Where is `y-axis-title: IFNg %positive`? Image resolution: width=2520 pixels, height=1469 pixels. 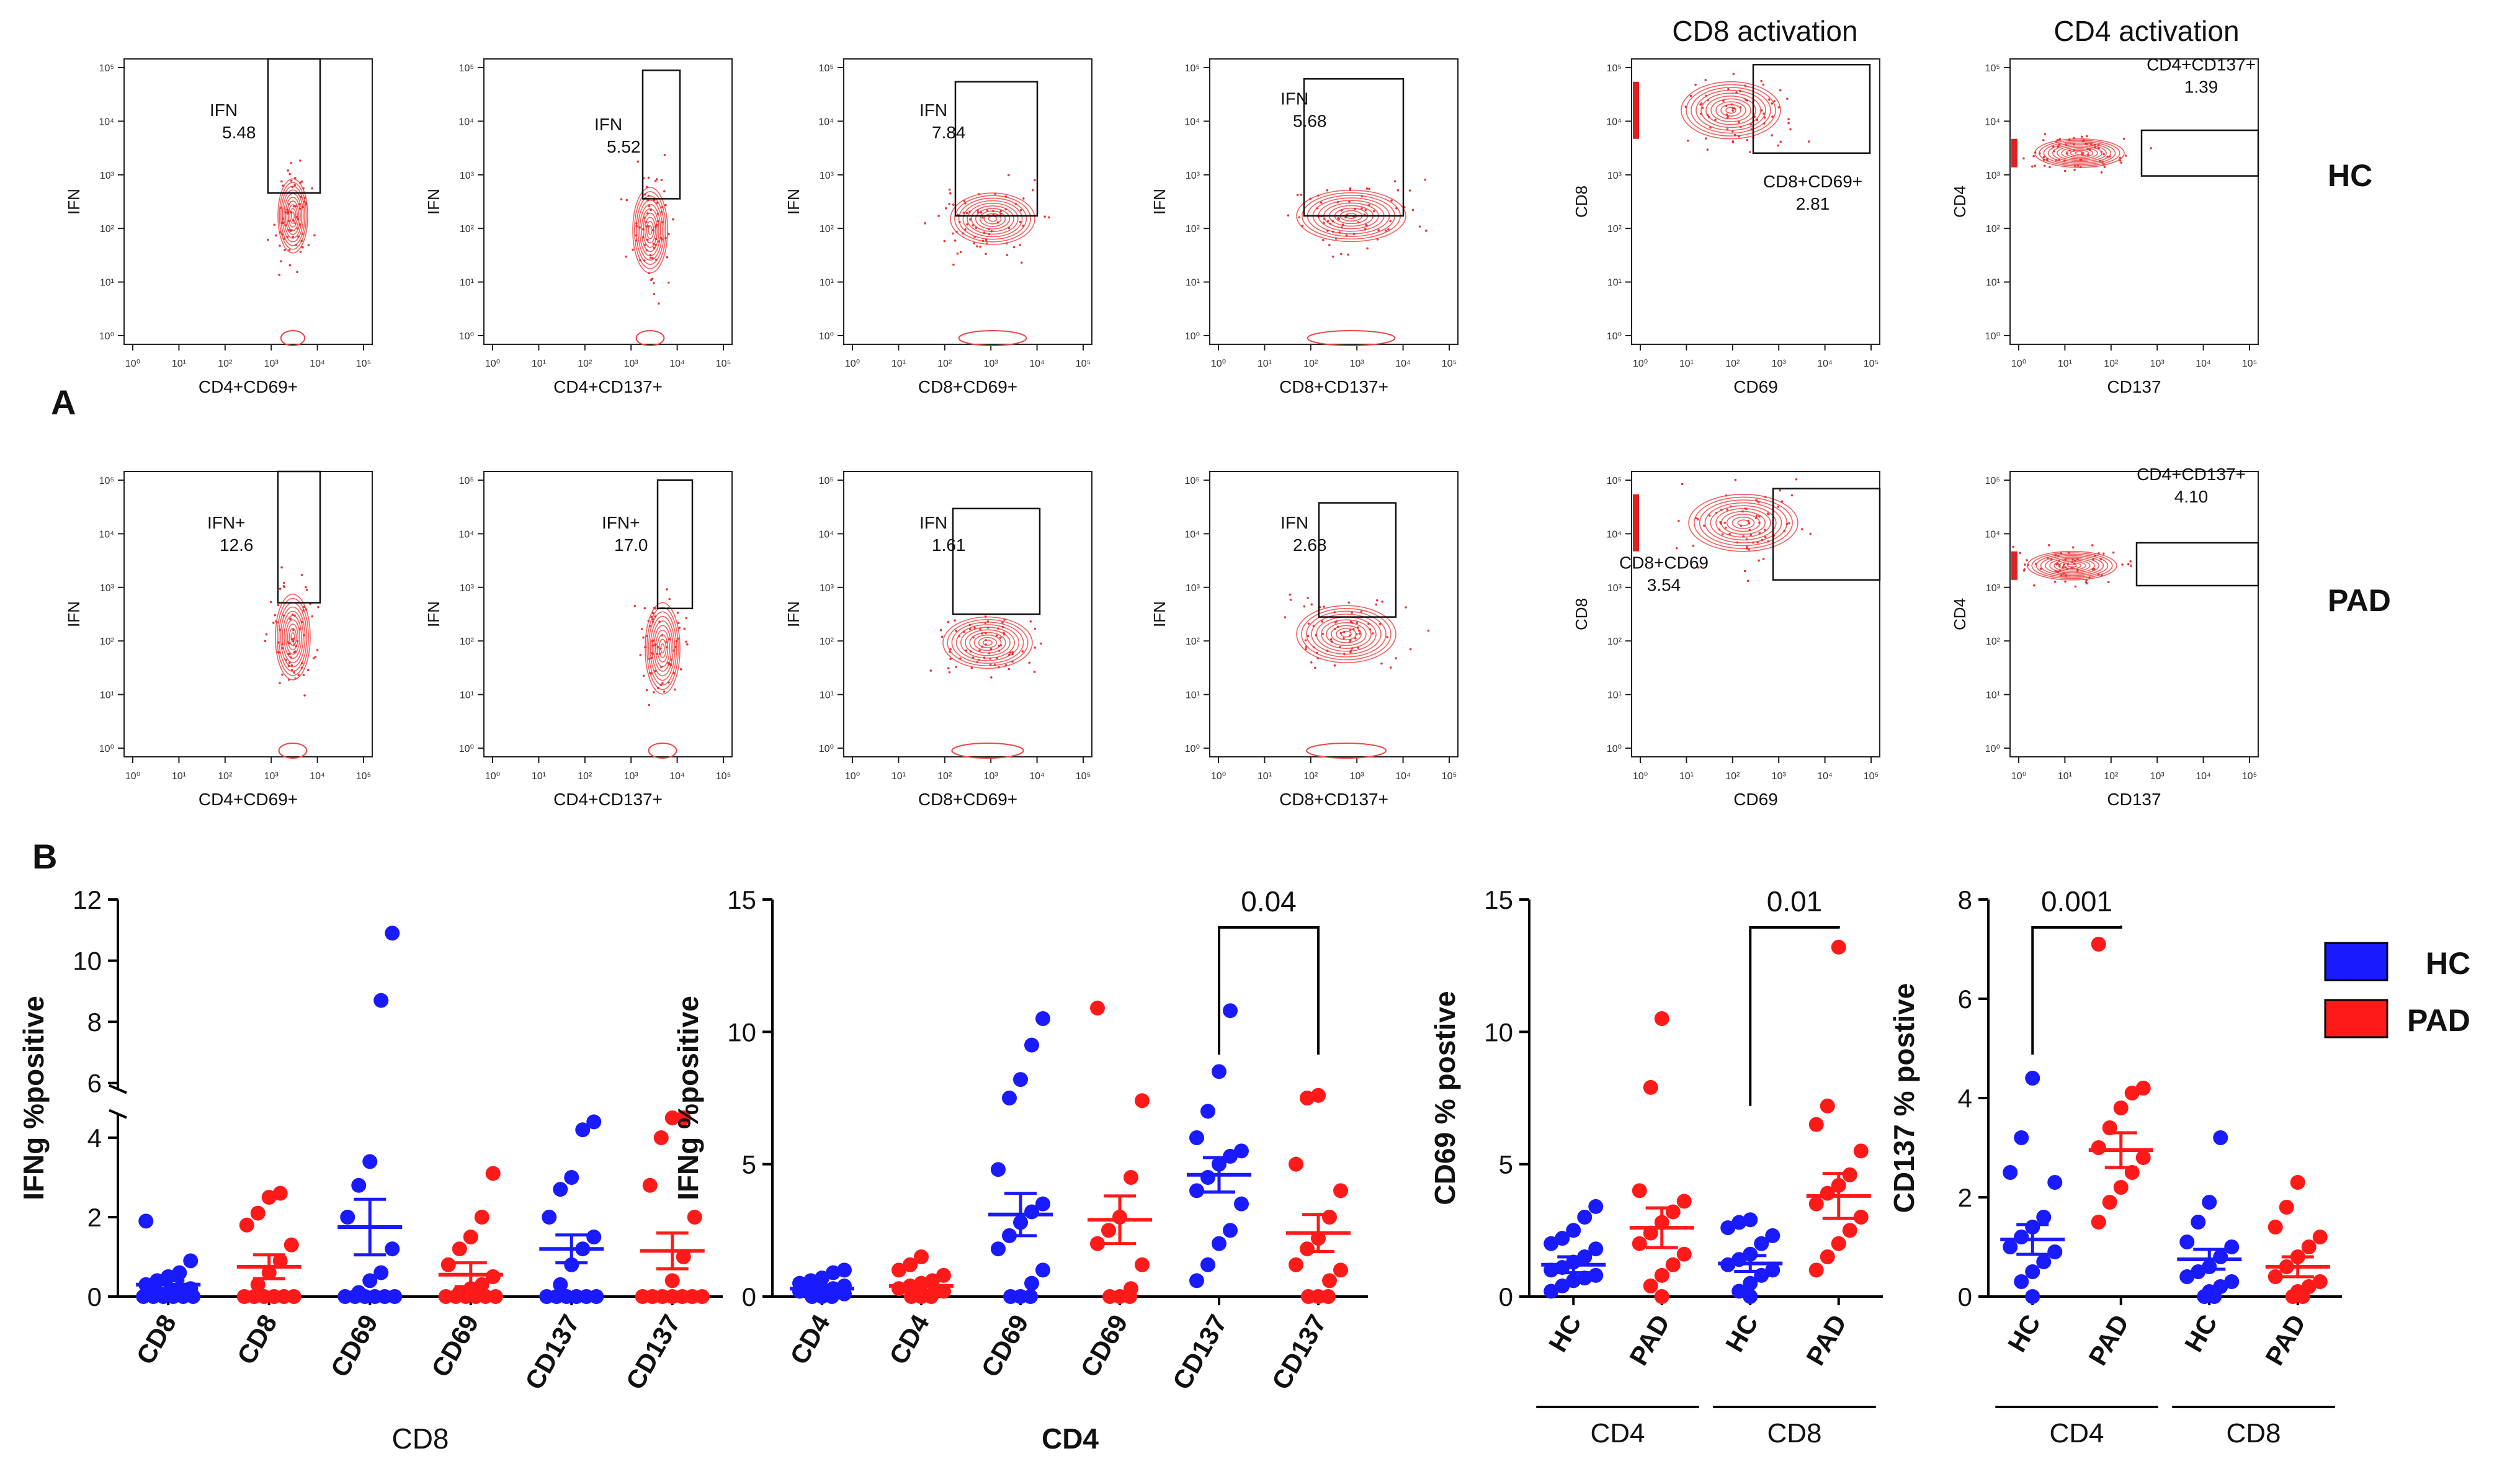 y-axis-title: IFNg %positive is located at coordinates (33, 1098).